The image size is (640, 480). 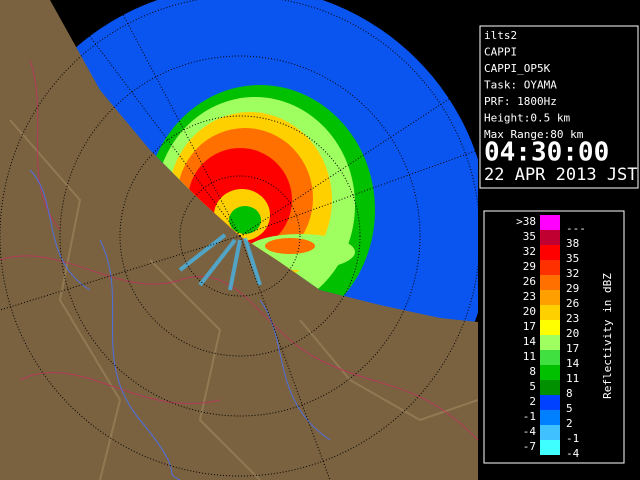 What do you see at coordinates (572, 303) in the screenshot?
I see `legend-high: 26` at bounding box center [572, 303].